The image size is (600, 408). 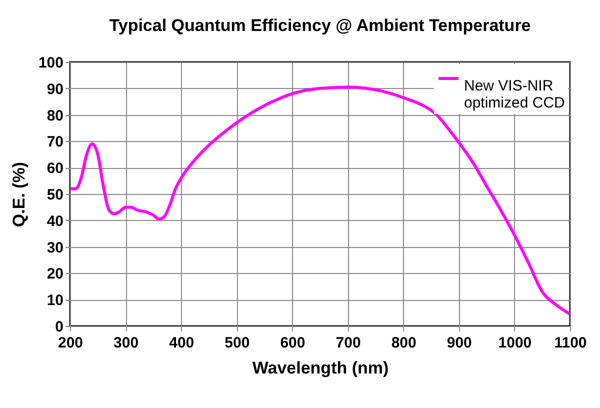 I want to click on chart-title: Typical Quantum Efficiency @ Ambient Temperature, so click(x=320, y=25).